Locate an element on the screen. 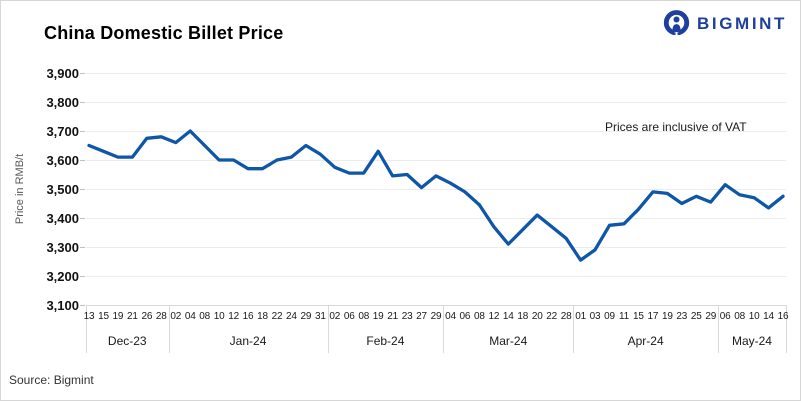 Image resolution: width=801 pixels, height=401 pixels. vat-note: Prices are inclusive of VAT is located at coordinates (676, 127).